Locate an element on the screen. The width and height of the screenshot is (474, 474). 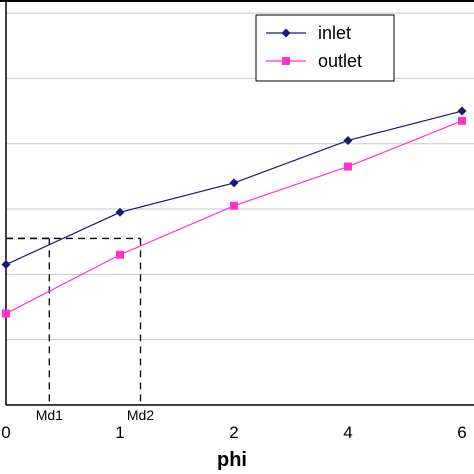
legend-marker-inlet is located at coordinates (286, 33).